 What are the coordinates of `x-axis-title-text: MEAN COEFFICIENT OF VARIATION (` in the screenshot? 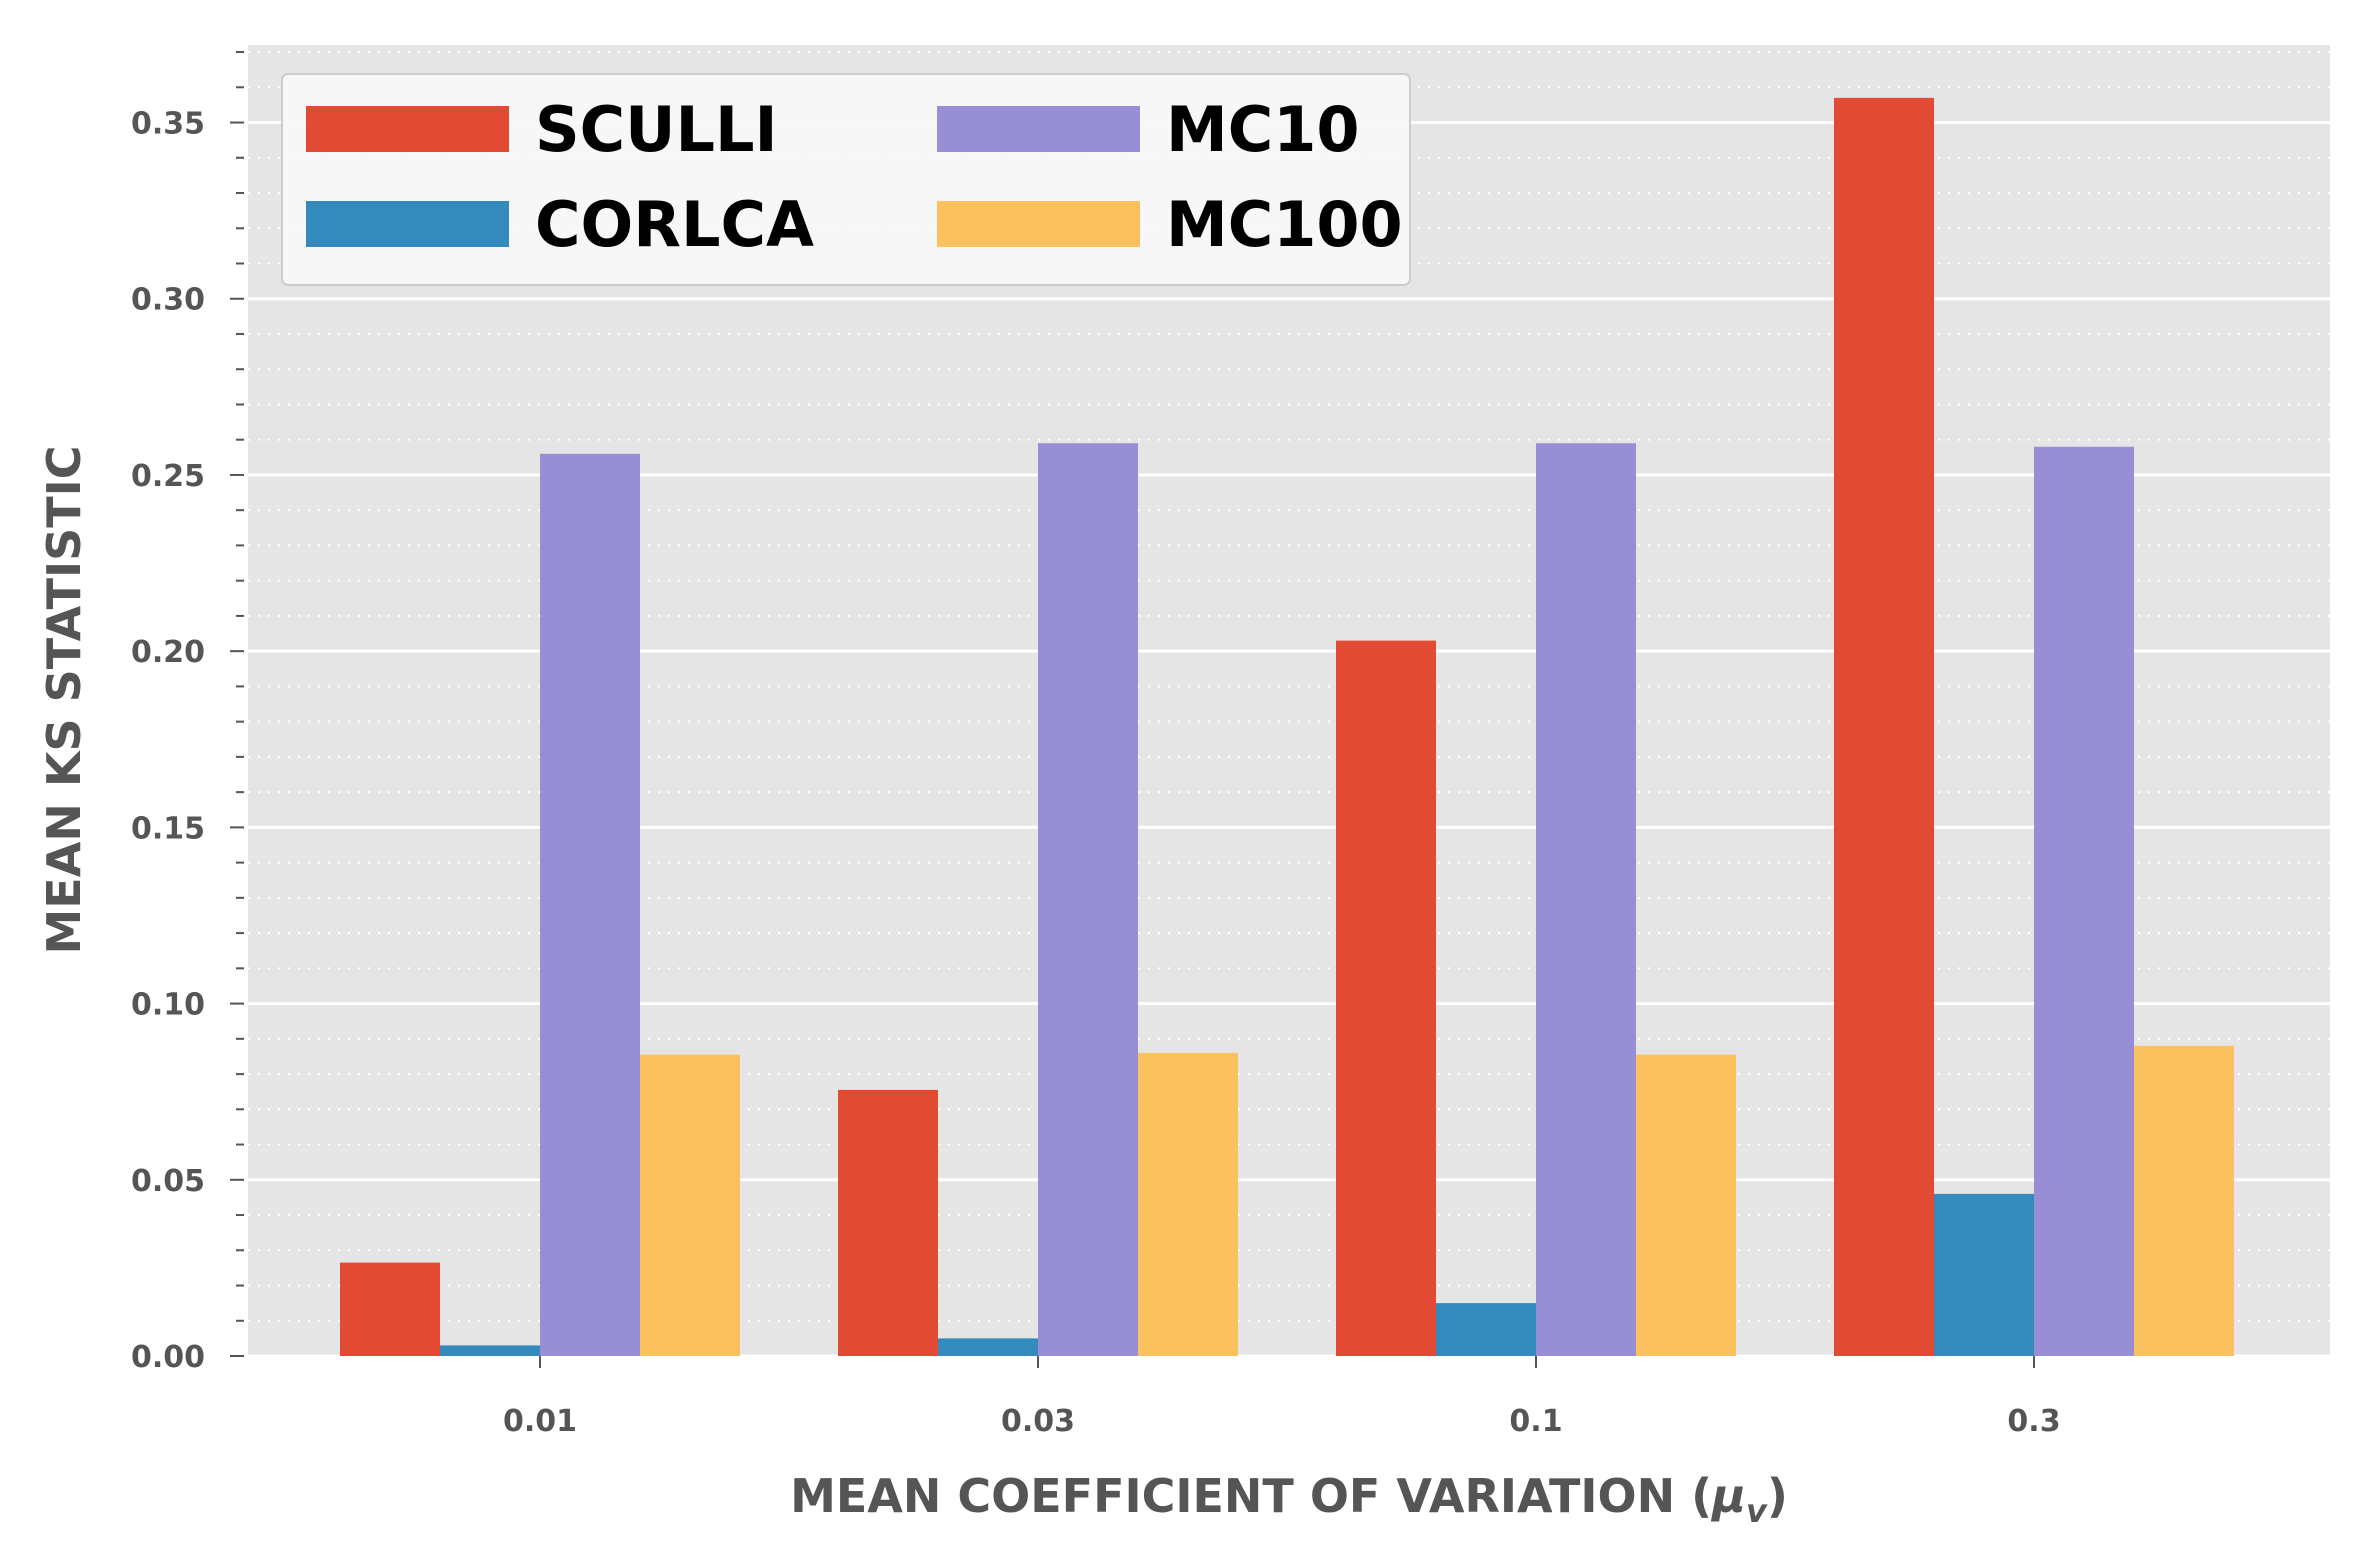 It's located at (1251, 1496).